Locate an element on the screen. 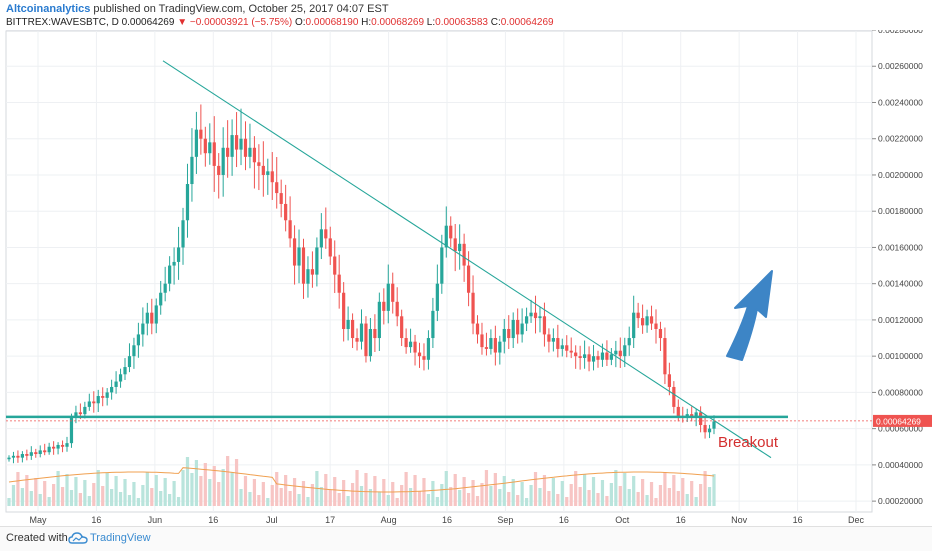  y-tick-label: 0.00160000 is located at coordinates (900, 247).